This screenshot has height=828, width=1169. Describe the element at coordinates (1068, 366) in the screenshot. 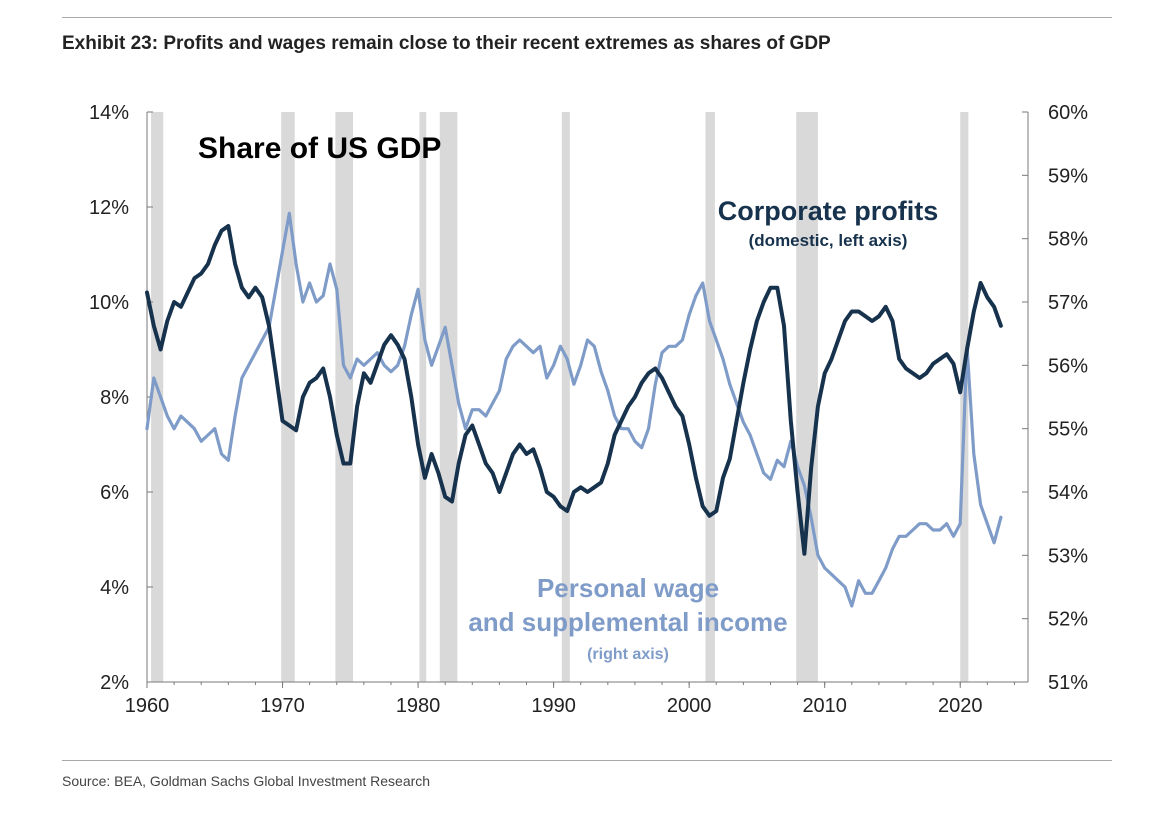

I see `y-right-tick-label: 56%` at that location.